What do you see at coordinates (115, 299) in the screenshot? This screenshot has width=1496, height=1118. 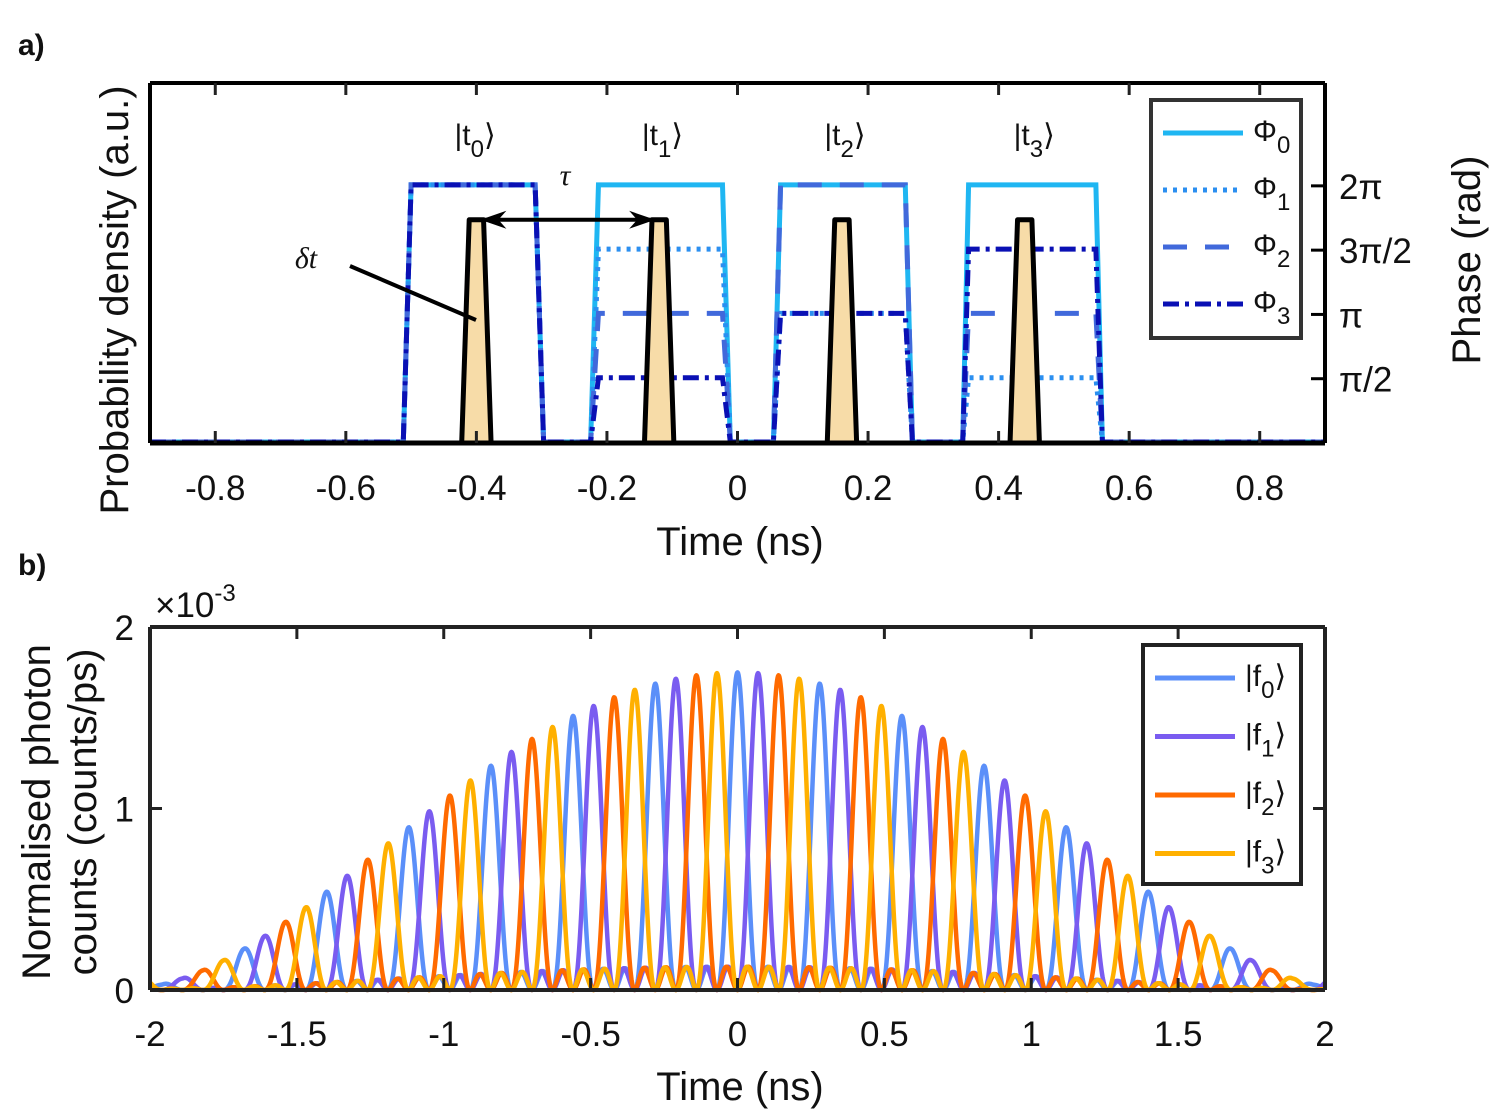 I see `panel-a-ylabel: Probability density (a.u.)` at bounding box center [115, 299].